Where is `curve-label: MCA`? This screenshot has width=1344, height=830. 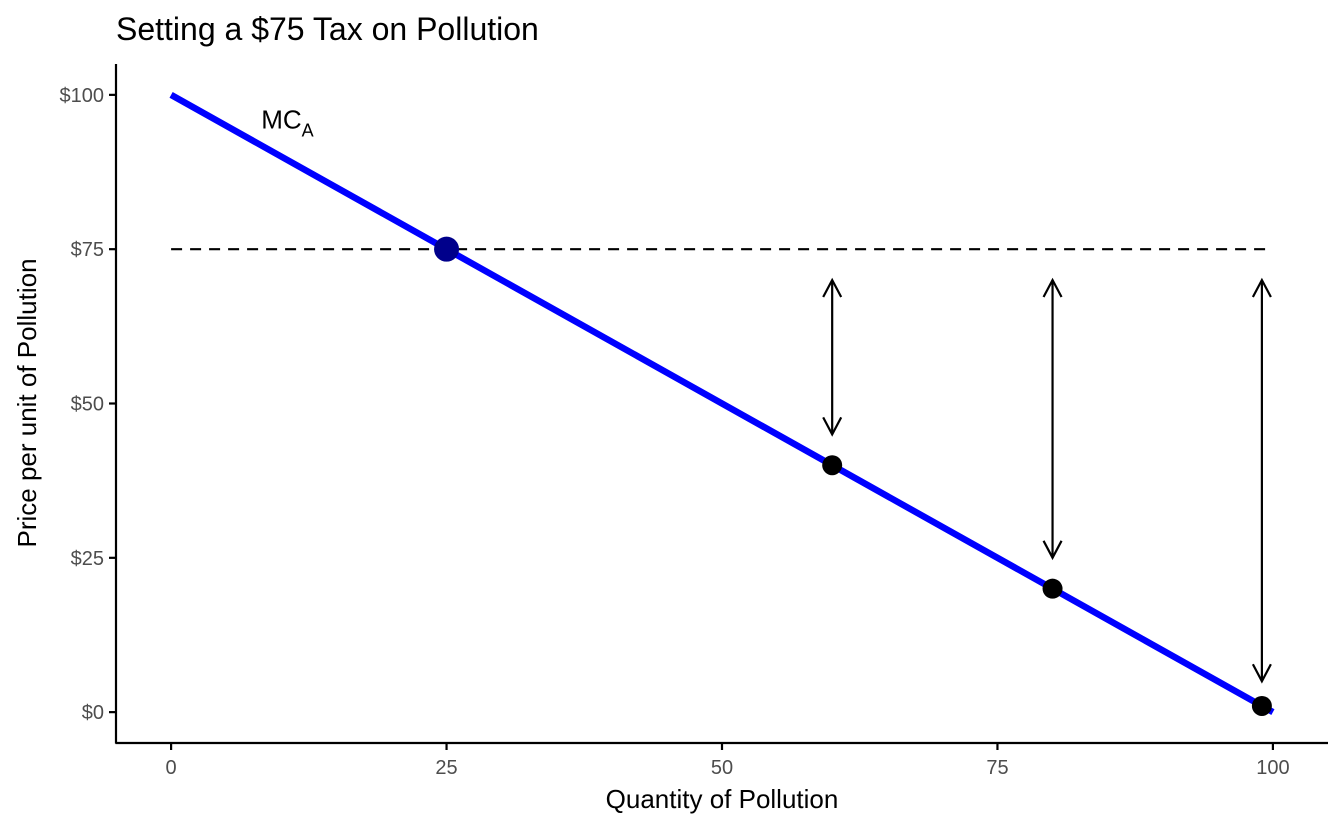
curve-label: MCA is located at coordinates (287, 123).